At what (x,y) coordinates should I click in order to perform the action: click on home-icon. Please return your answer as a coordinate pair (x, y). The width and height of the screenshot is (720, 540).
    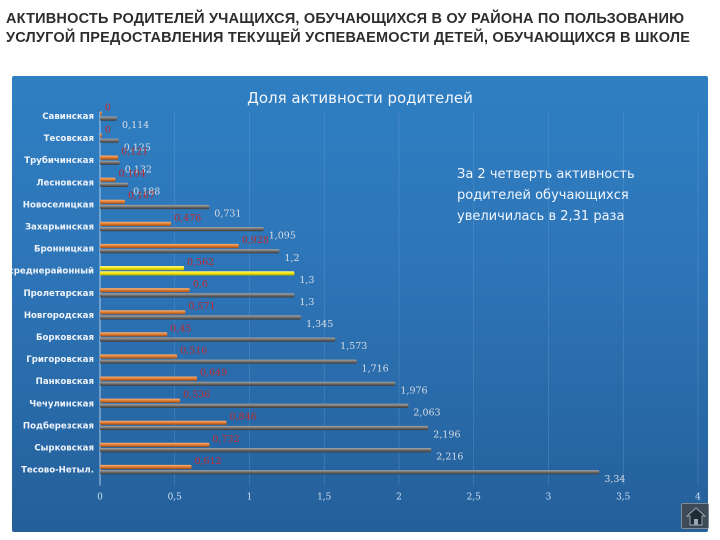
    Looking at the image, I should click on (696, 516).